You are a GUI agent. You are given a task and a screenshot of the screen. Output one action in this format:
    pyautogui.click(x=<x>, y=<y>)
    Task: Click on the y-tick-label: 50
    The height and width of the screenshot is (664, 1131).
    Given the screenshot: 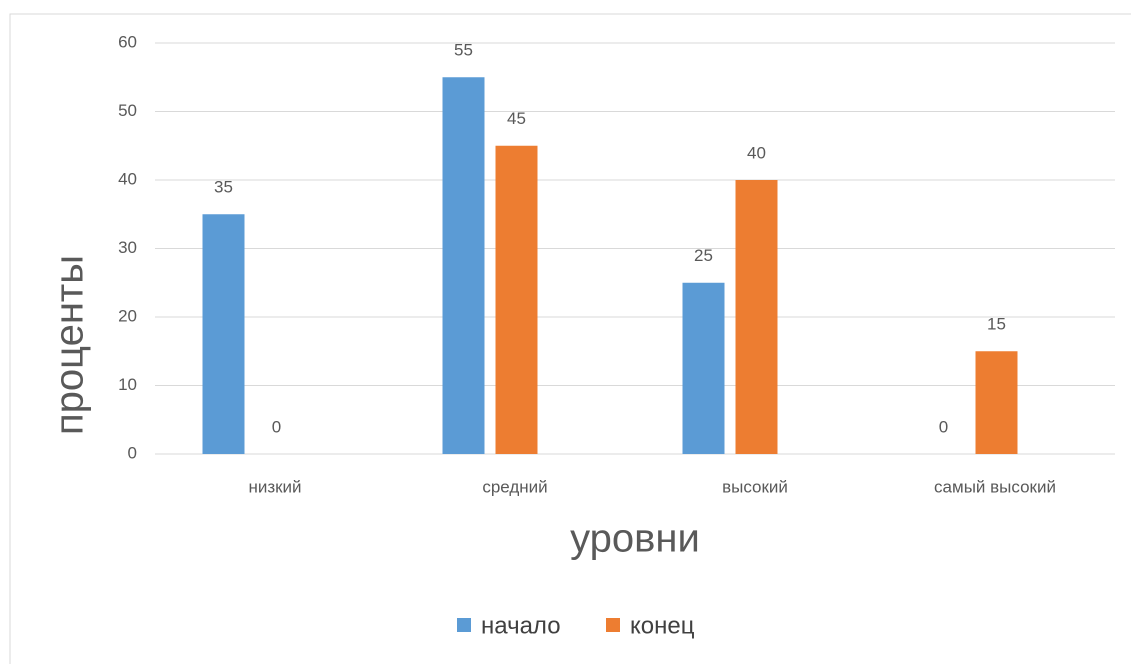 What is the action you would take?
    pyautogui.click(x=127, y=110)
    